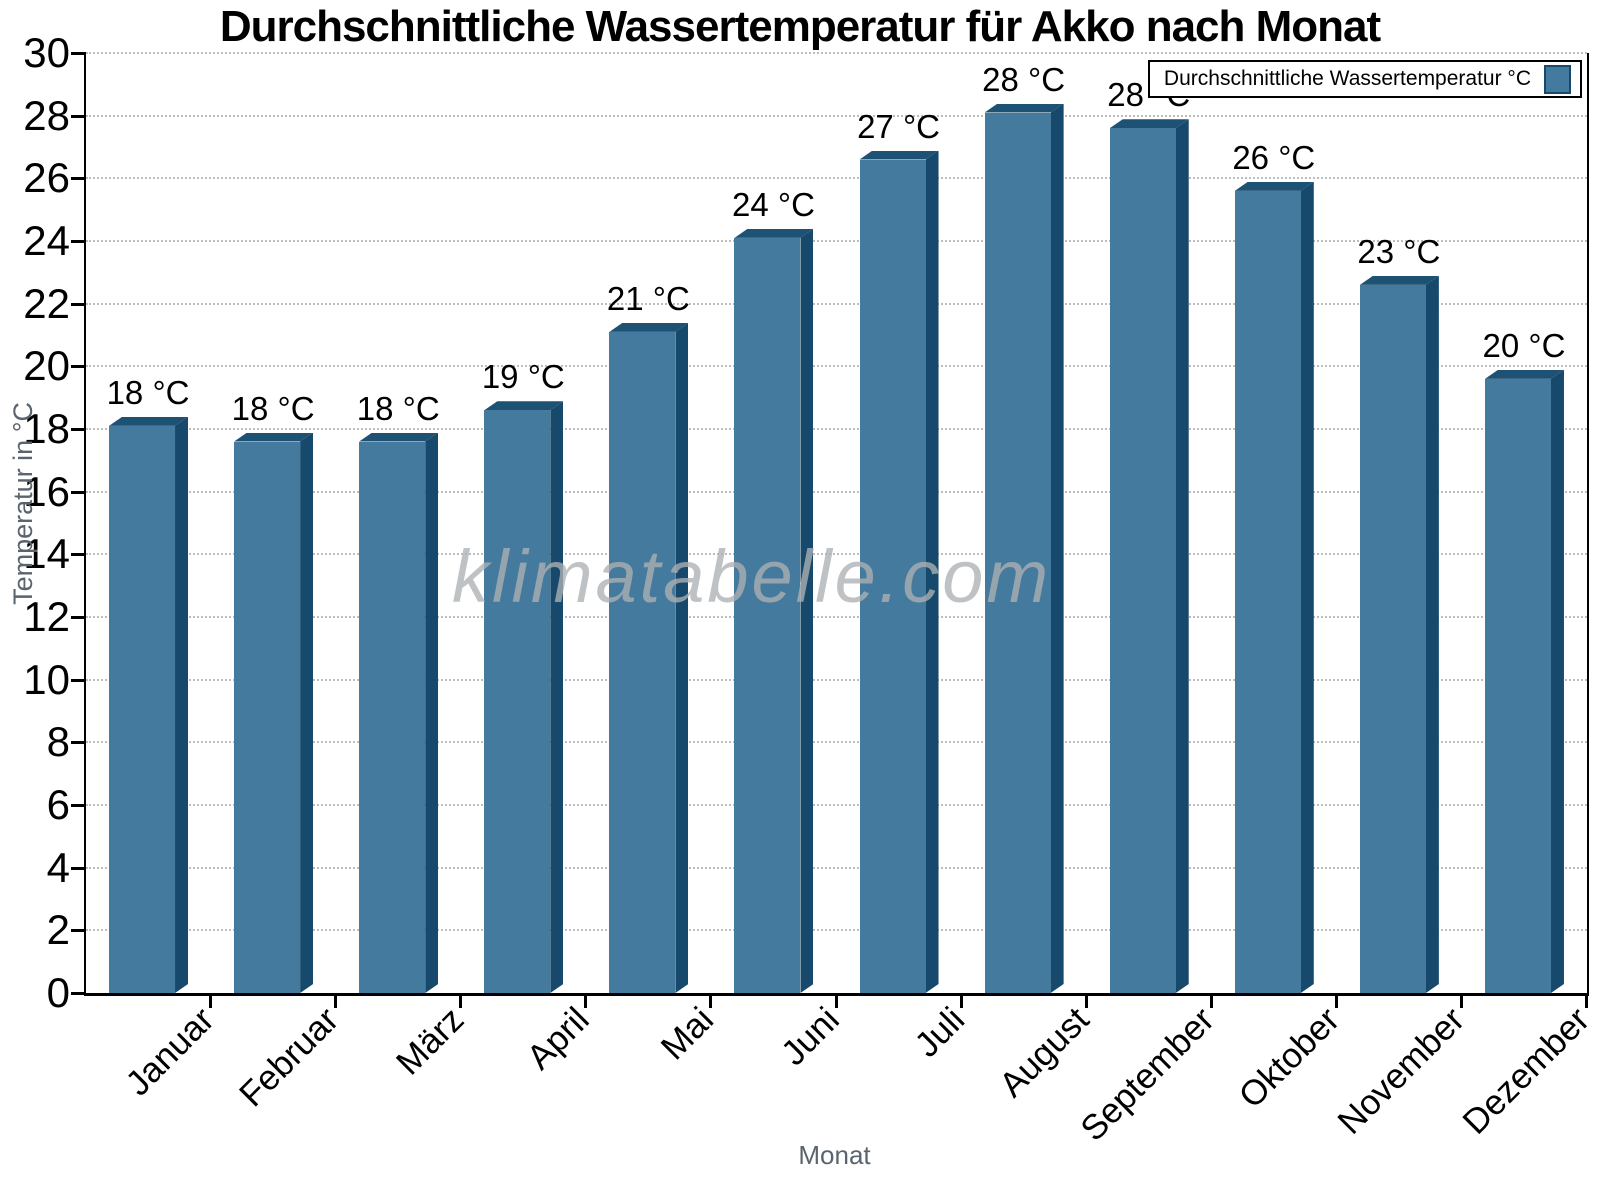 Image resolution: width=1600 pixels, height=1200 pixels. Describe the element at coordinates (898, 126) in the screenshot. I see `bar-value-label: 27 °C` at that location.